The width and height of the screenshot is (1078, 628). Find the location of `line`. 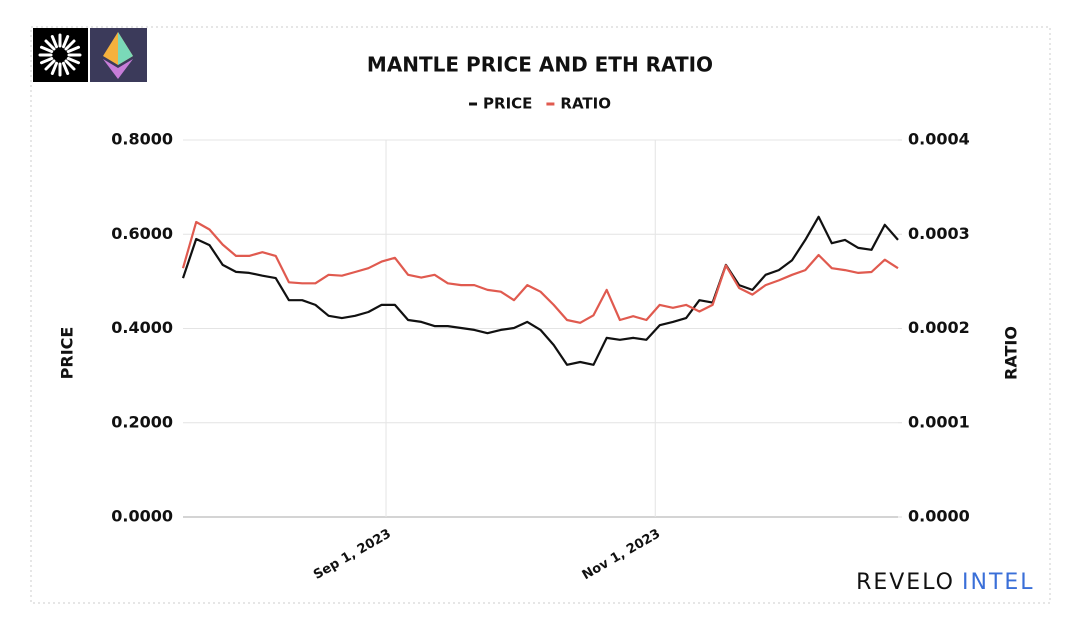

line is located at coordinates (540, 272).